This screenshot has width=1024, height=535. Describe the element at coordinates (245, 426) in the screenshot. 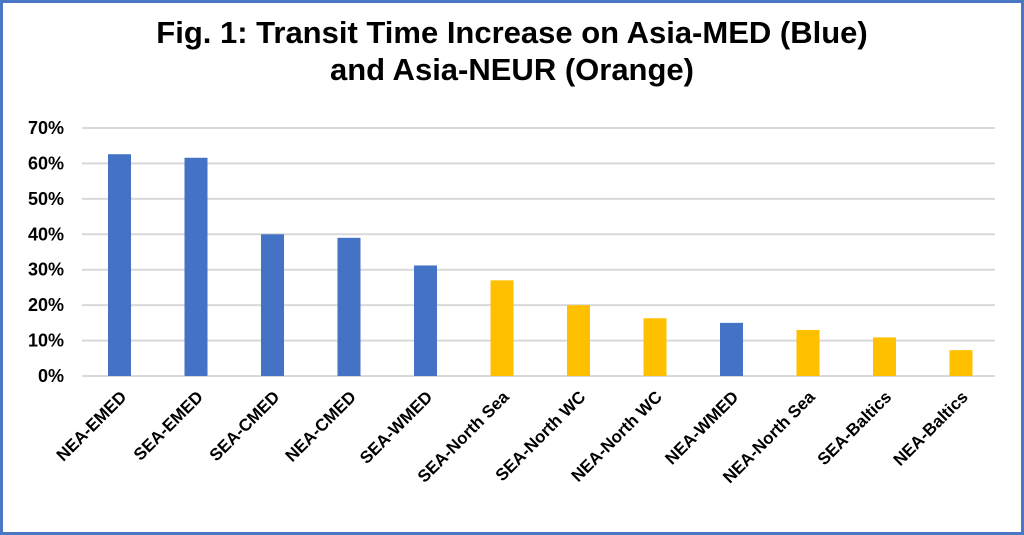

I see `x-tick-label: SEA-CMED` at that location.